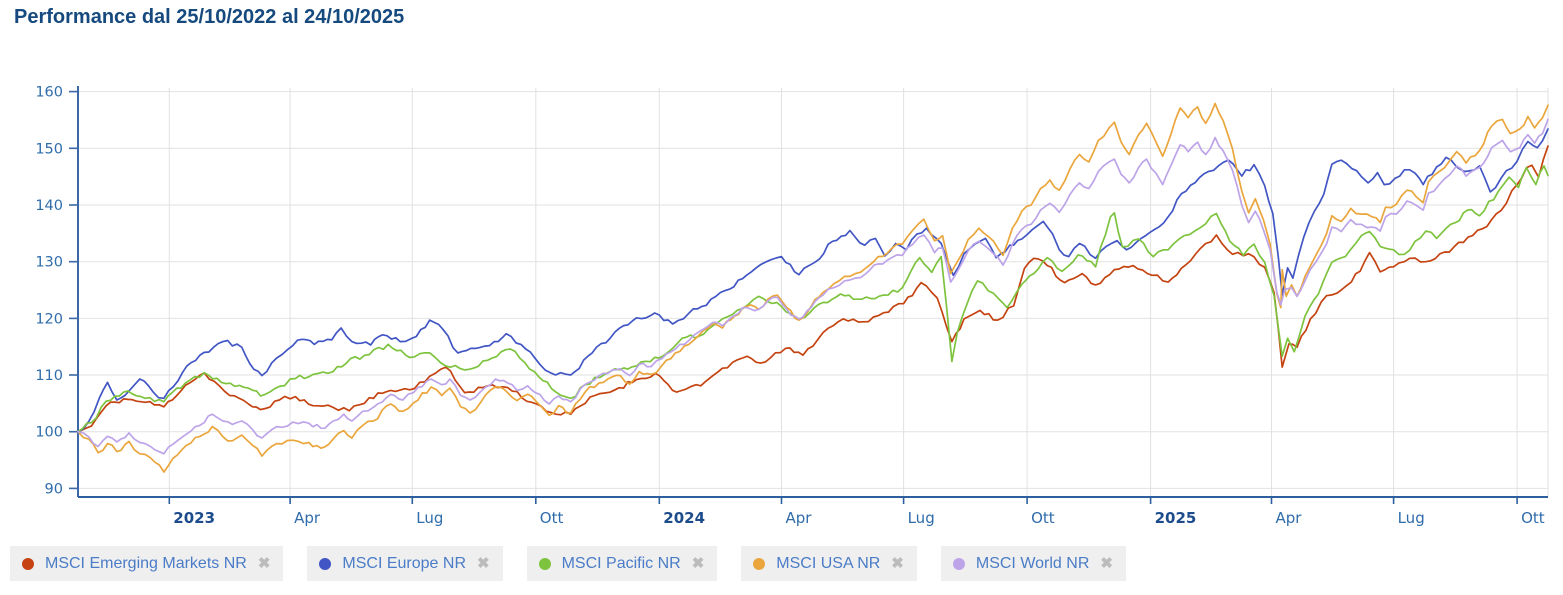 The height and width of the screenshot is (595, 1563). I want to click on legend-item-msci-world-nr: MSCI World NR ✖, so click(1033, 563).